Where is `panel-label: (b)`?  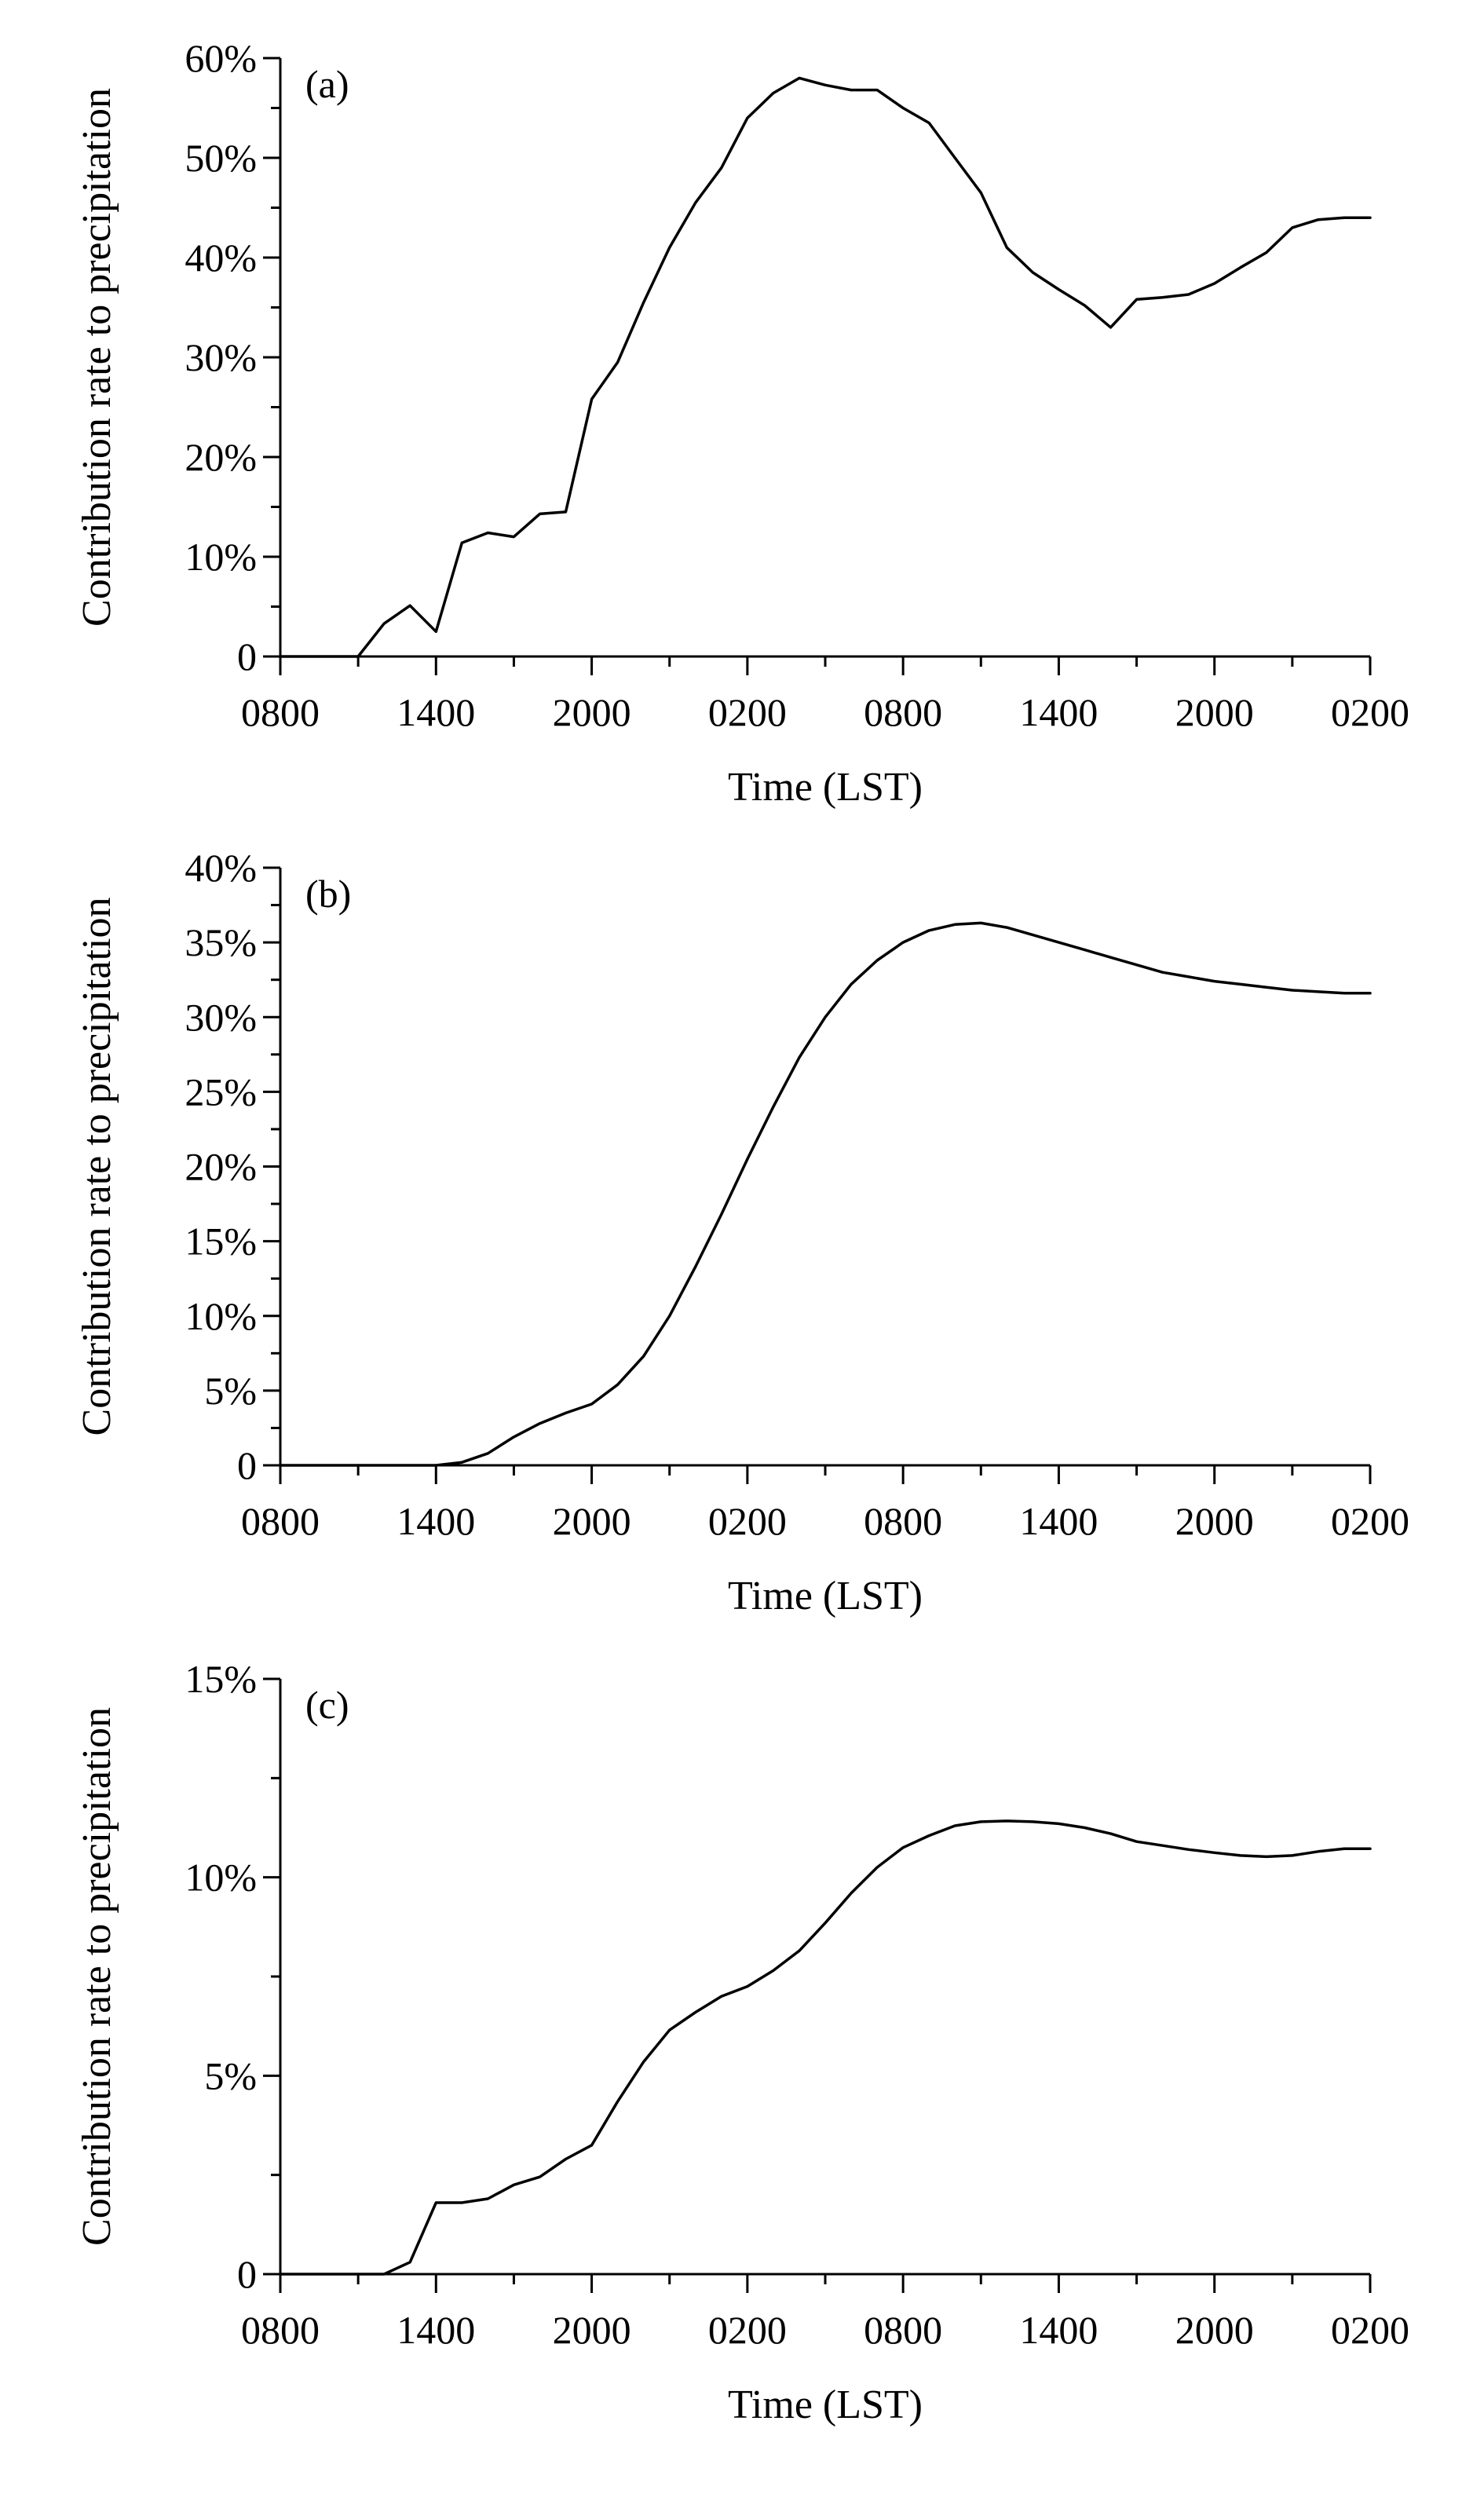 panel-label: (b) is located at coordinates (328, 894).